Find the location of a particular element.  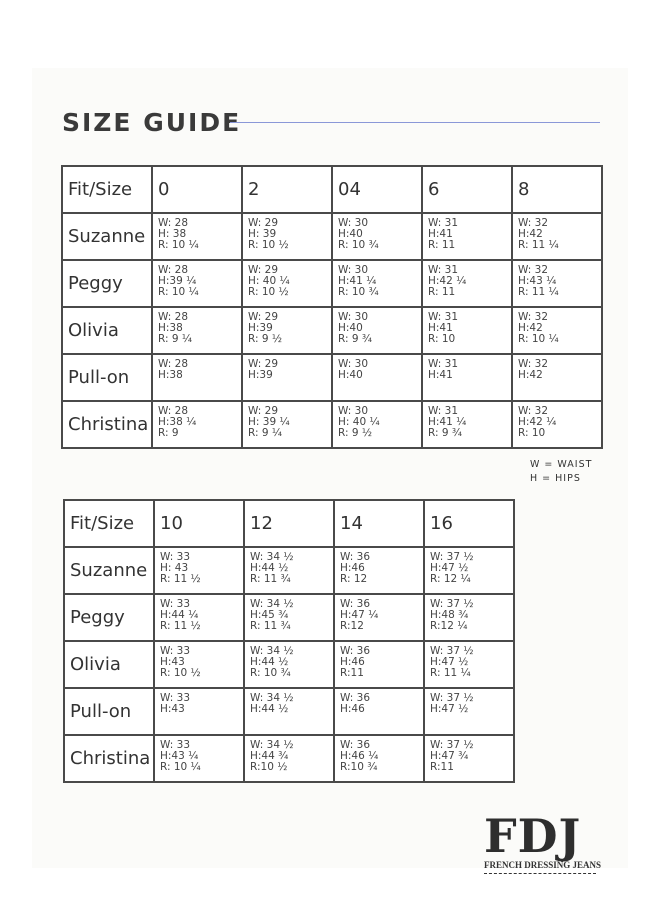

measurement-cell: W: 29 H: 39 R: 10 ½ is located at coordinates (287, 236).